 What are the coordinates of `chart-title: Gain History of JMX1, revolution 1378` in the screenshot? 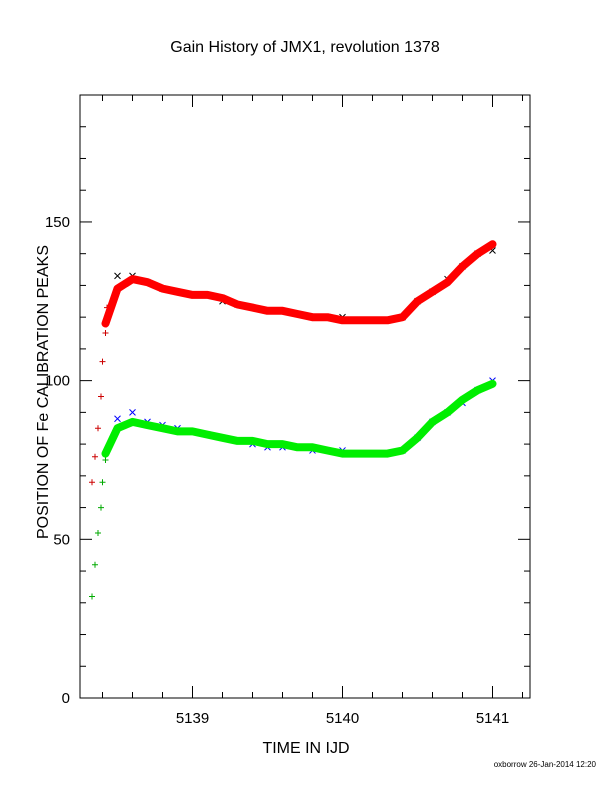 It's located at (305, 47).